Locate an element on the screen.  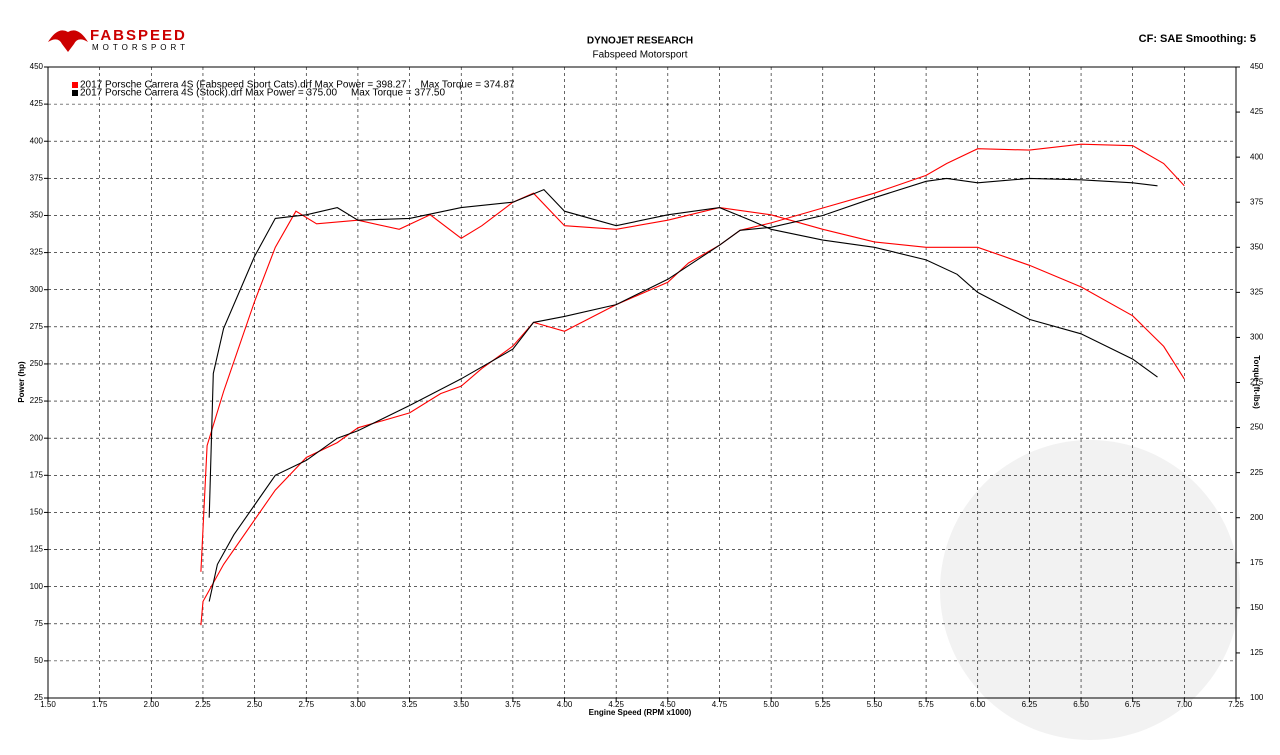
x-axis-label: Engine Speed (RPM x1000) is located at coordinates (640, 712).